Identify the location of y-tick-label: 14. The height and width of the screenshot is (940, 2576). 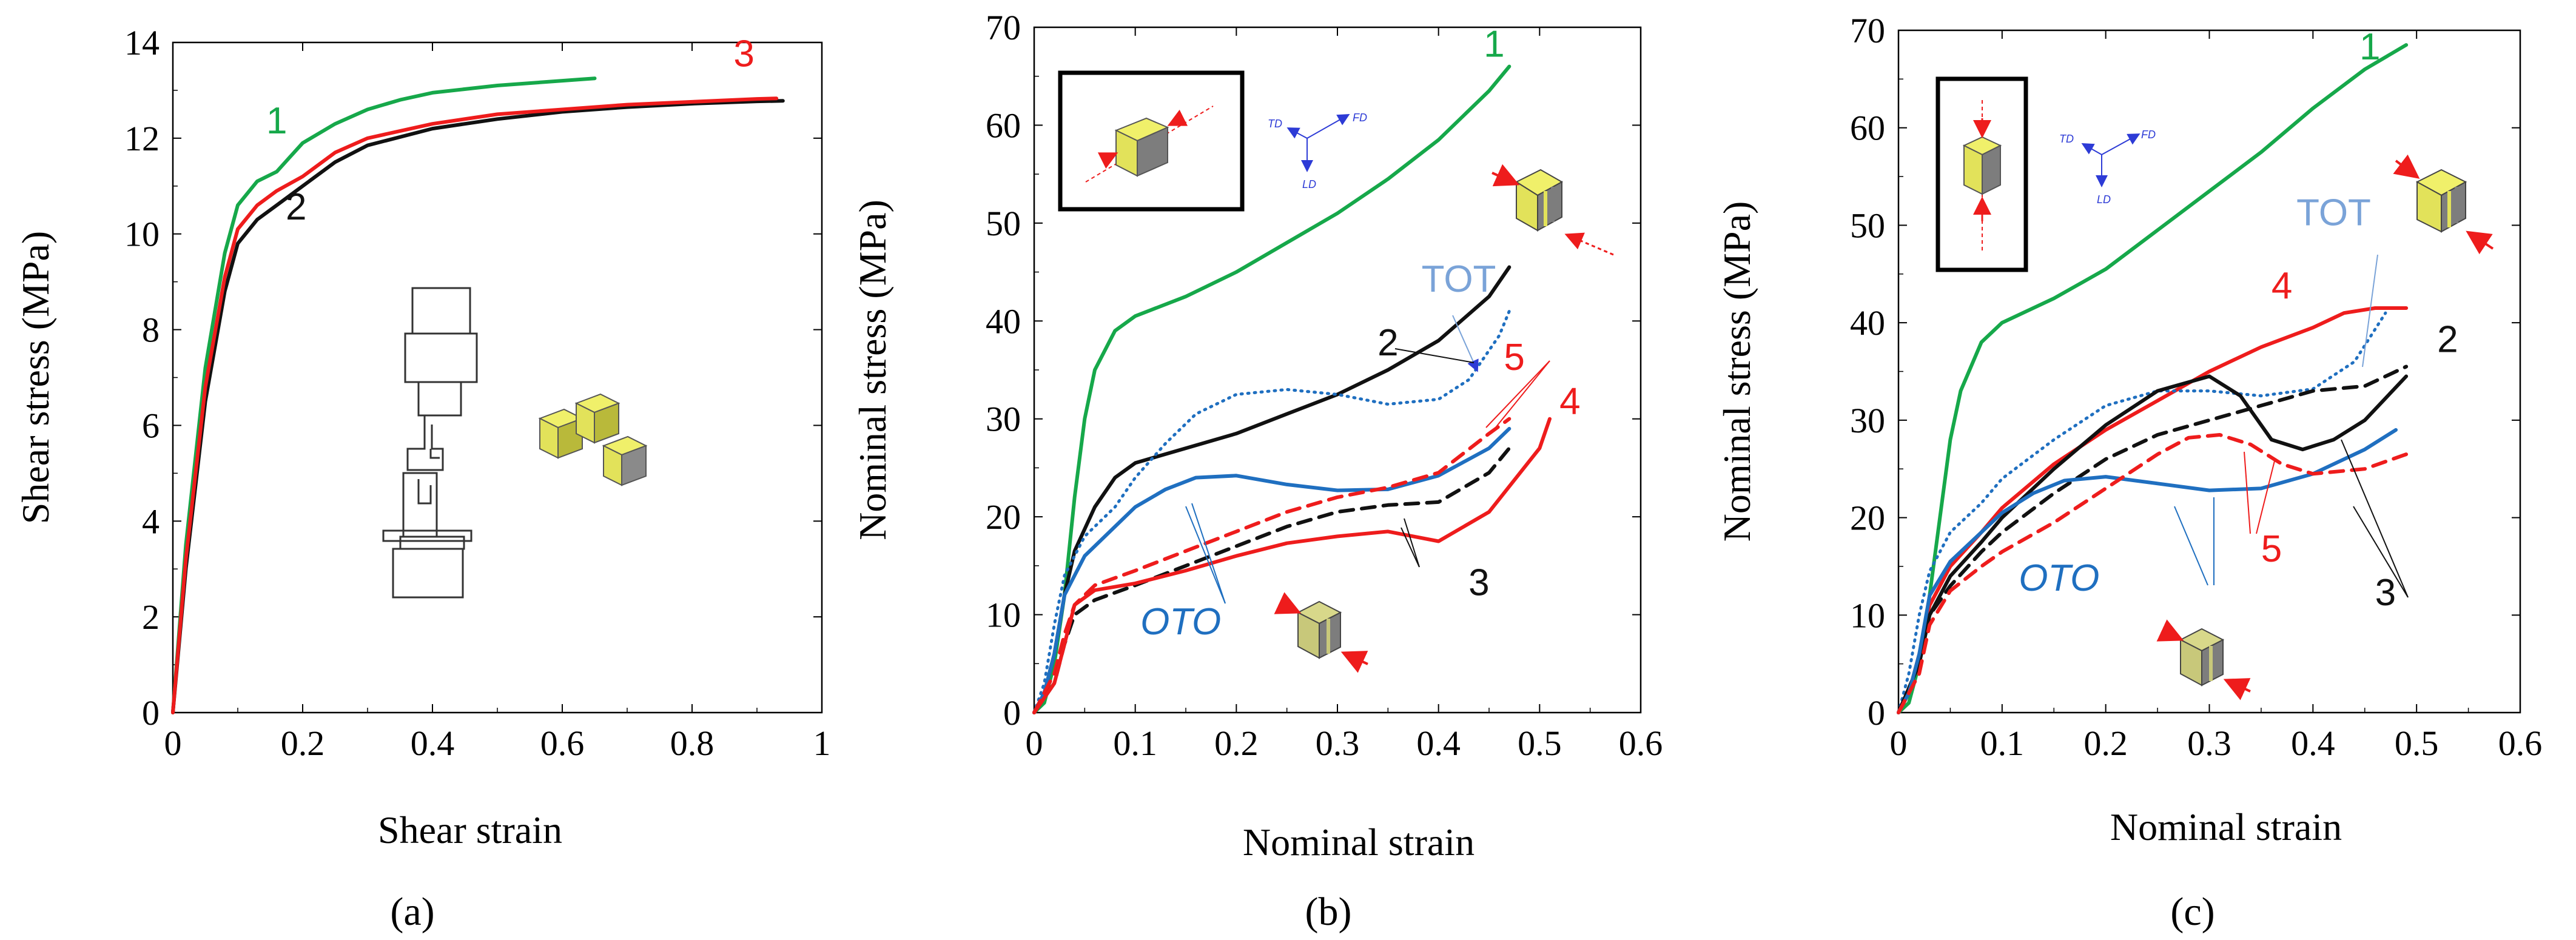
(142, 42).